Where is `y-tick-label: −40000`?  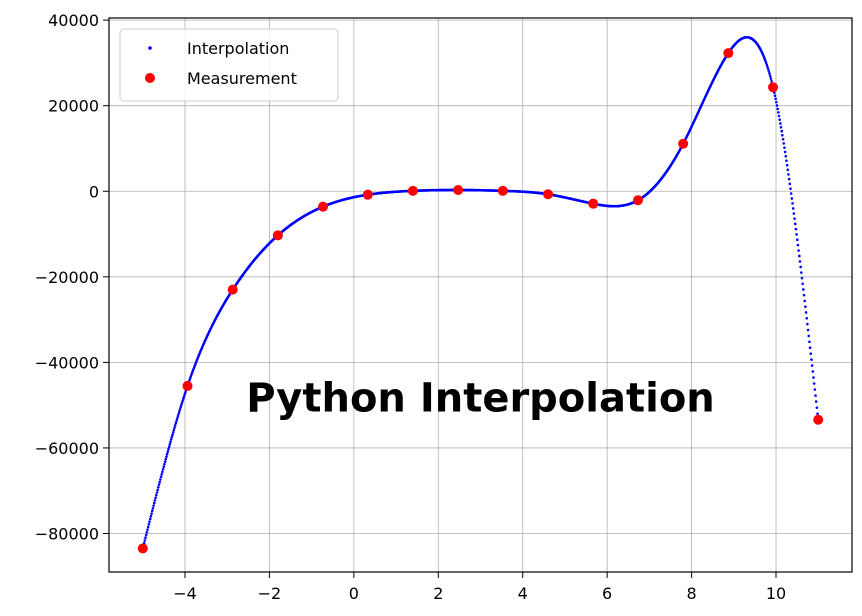
y-tick-label: −40000 is located at coordinates (67, 362).